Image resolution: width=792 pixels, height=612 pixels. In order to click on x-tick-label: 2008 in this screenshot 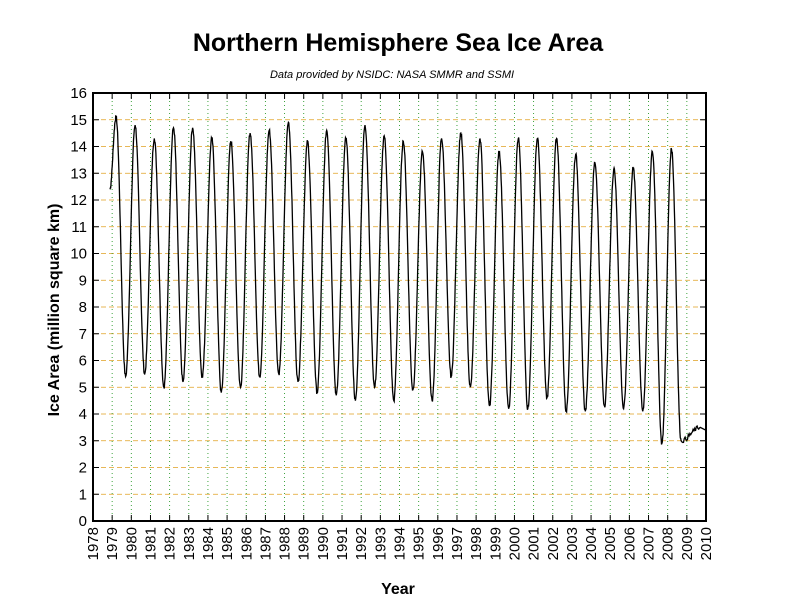, I will do `click(668, 543)`.